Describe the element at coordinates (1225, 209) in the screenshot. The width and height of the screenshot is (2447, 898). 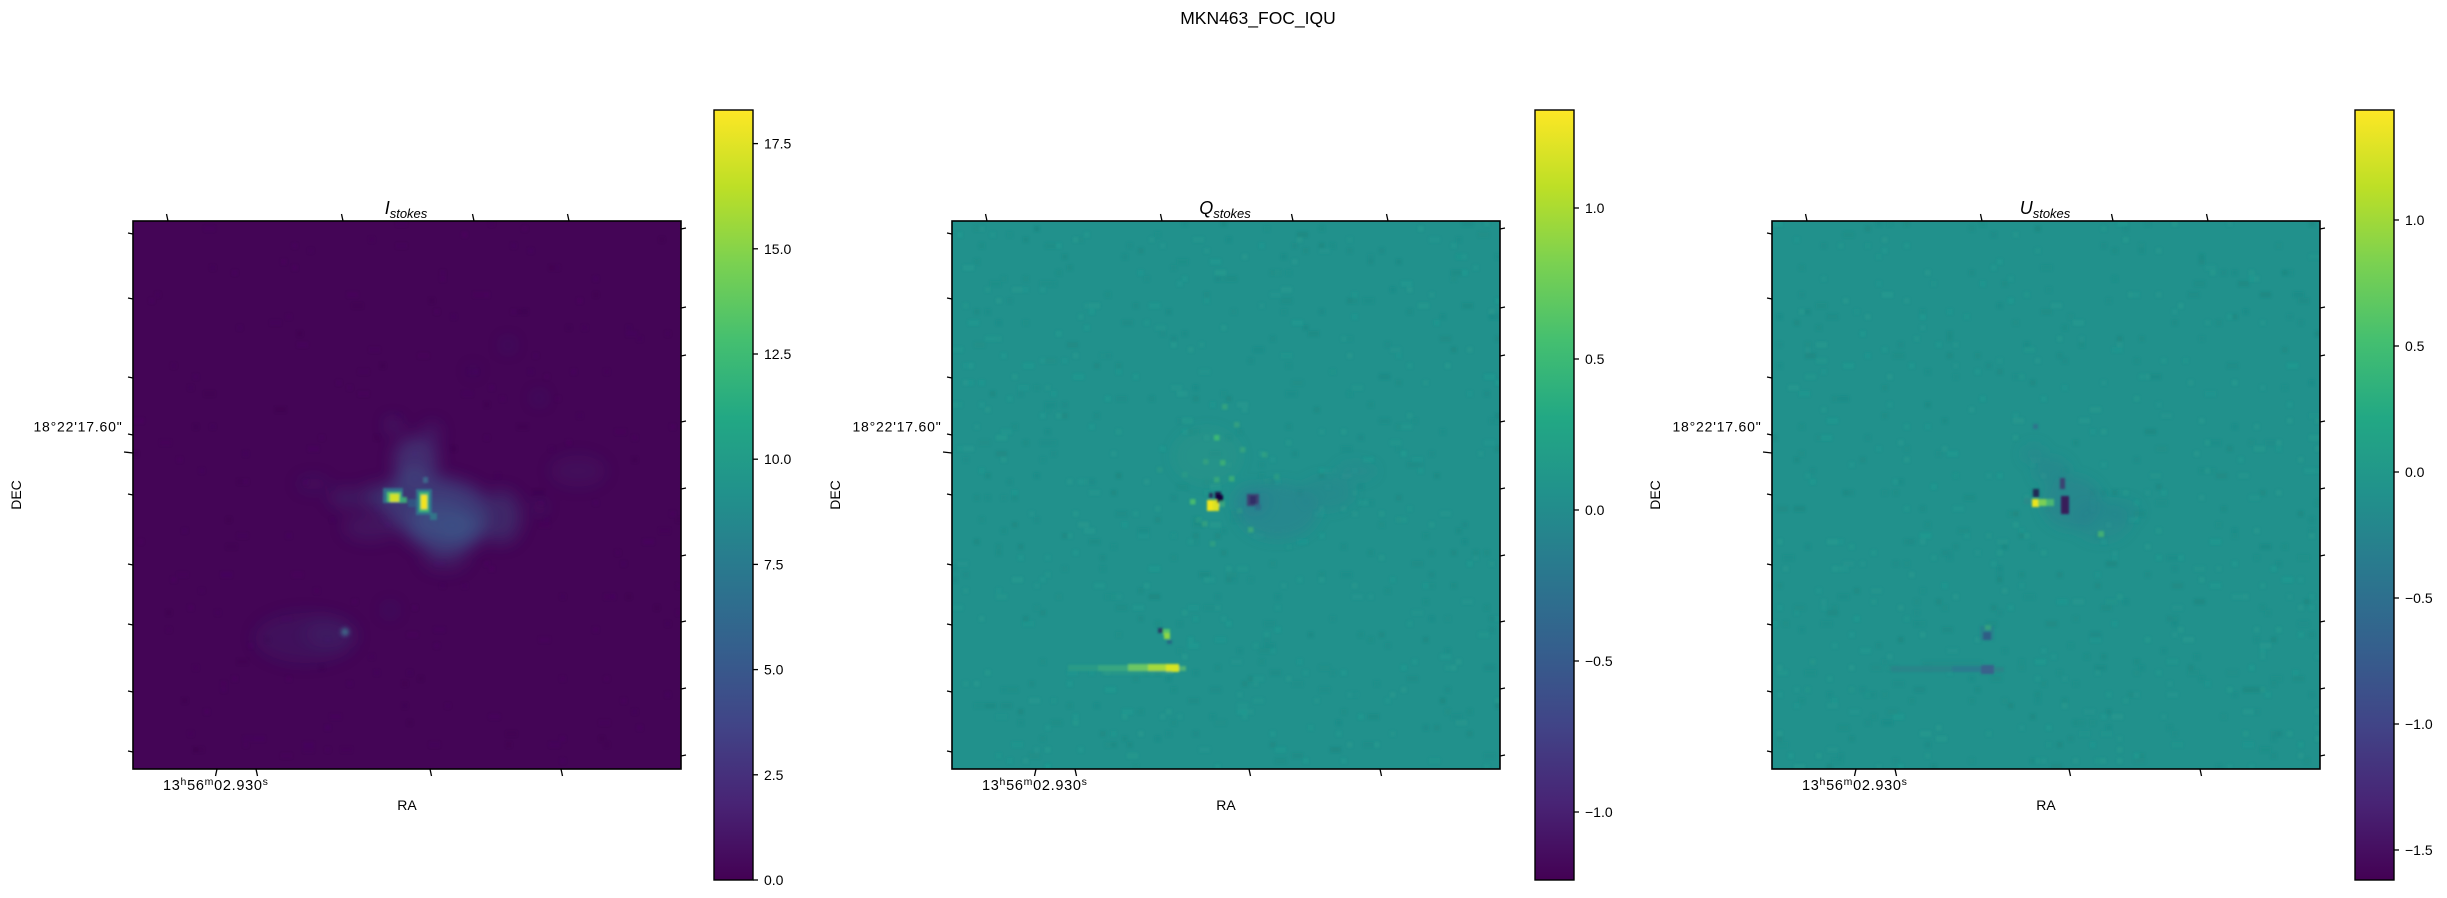
I see `svg-text: Qstokes` at that location.